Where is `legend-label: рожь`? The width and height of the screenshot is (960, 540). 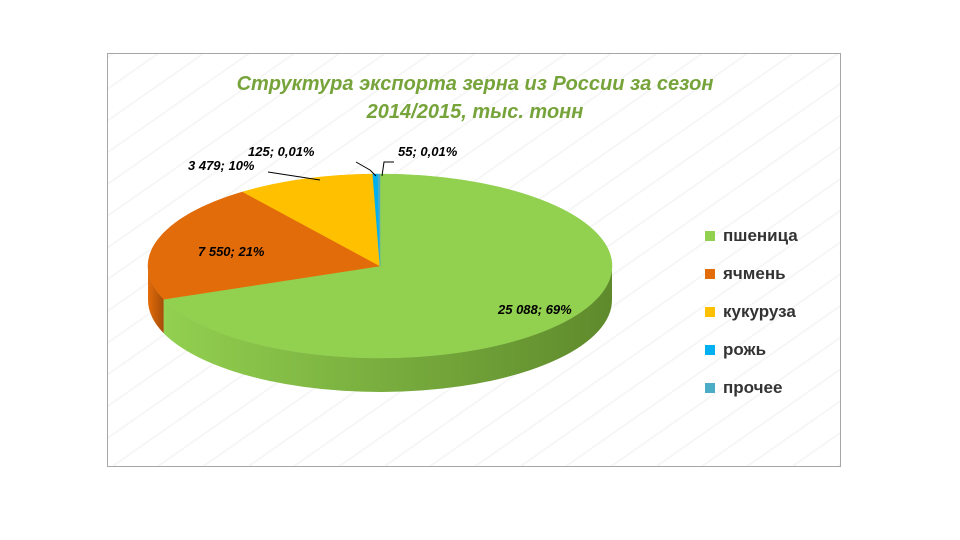 legend-label: рожь is located at coordinates (745, 349).